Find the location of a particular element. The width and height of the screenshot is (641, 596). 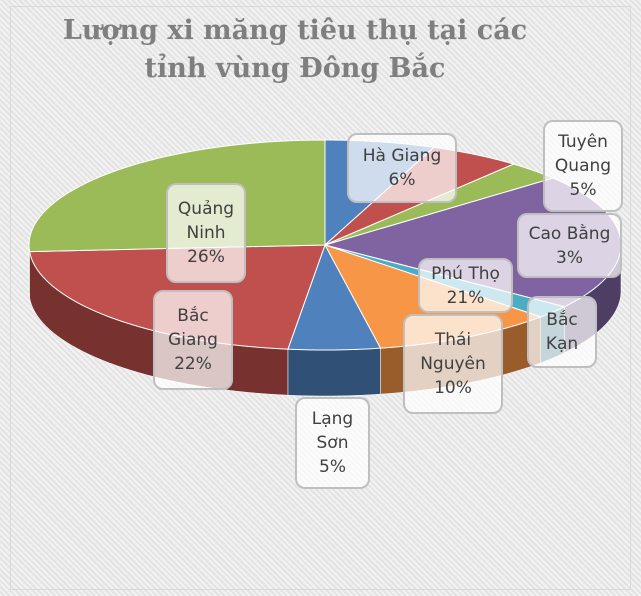

label-name: Hà Giang is located at coordinates (402, 156).